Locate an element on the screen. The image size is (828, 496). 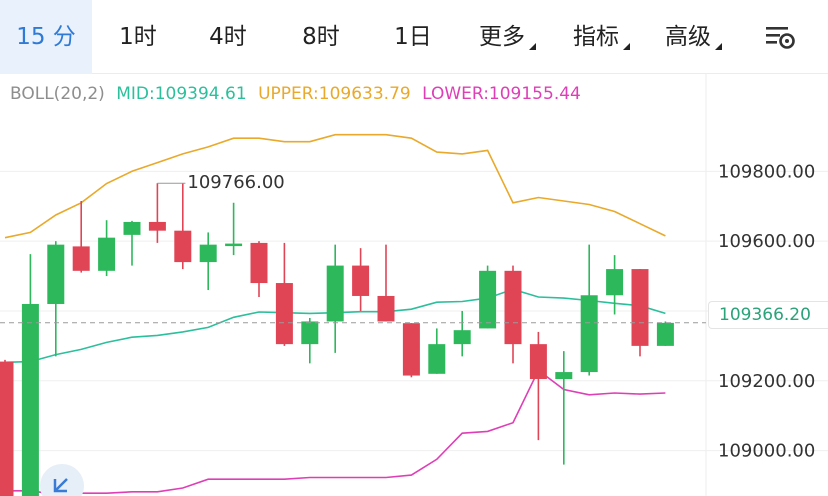
legend-indicator-name: BOLL(20,2) is located at coordinates (57, 94).